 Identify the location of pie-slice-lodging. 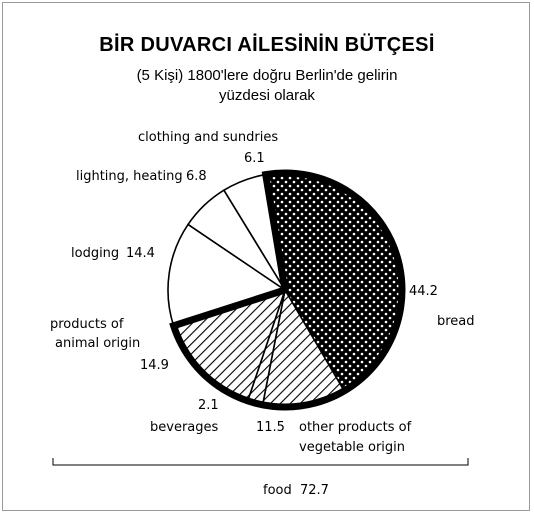
(227, 275).